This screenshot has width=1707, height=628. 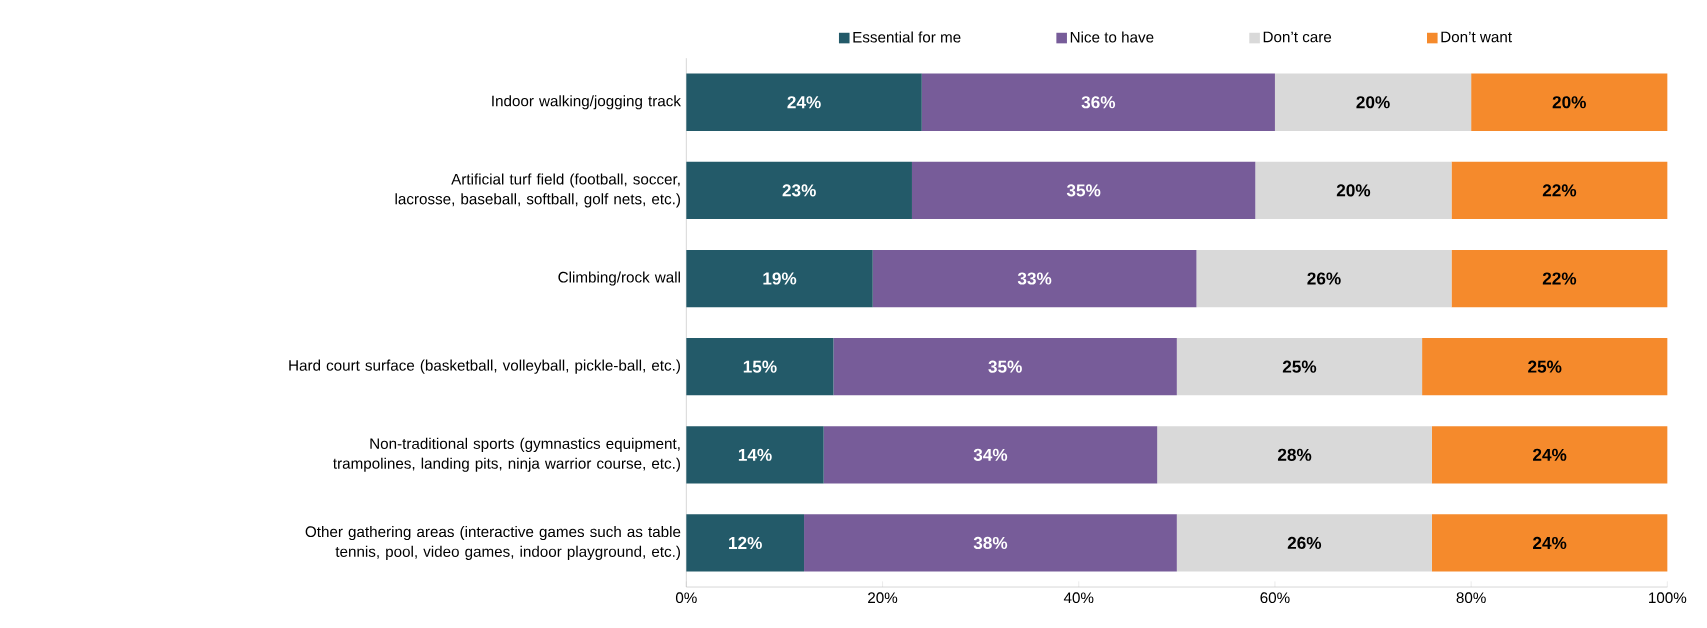 What do you see at coordinates (619, 278) in the screenshot?
I see `y-tick-label: Climbing/rock wall` at bounding box center [619, 278].